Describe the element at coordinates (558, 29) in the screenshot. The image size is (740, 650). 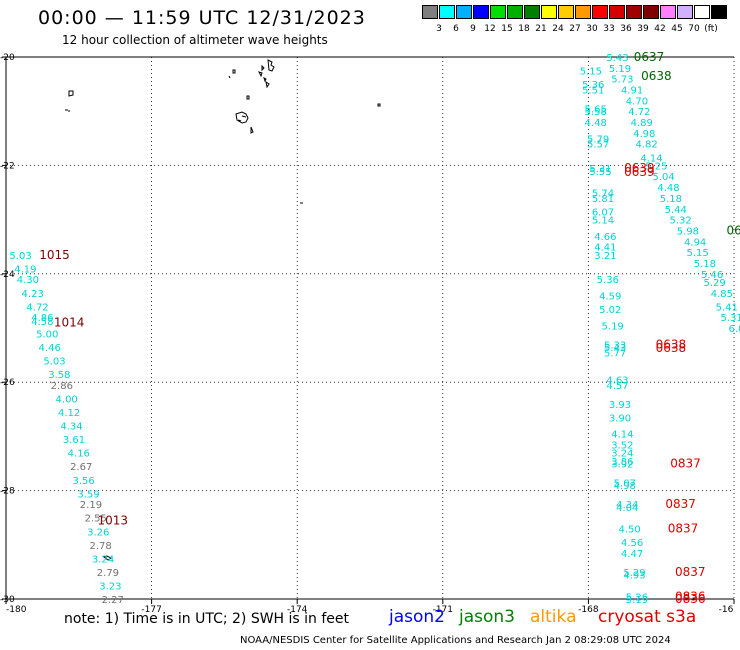
I see `scale-label: 24` at that location.